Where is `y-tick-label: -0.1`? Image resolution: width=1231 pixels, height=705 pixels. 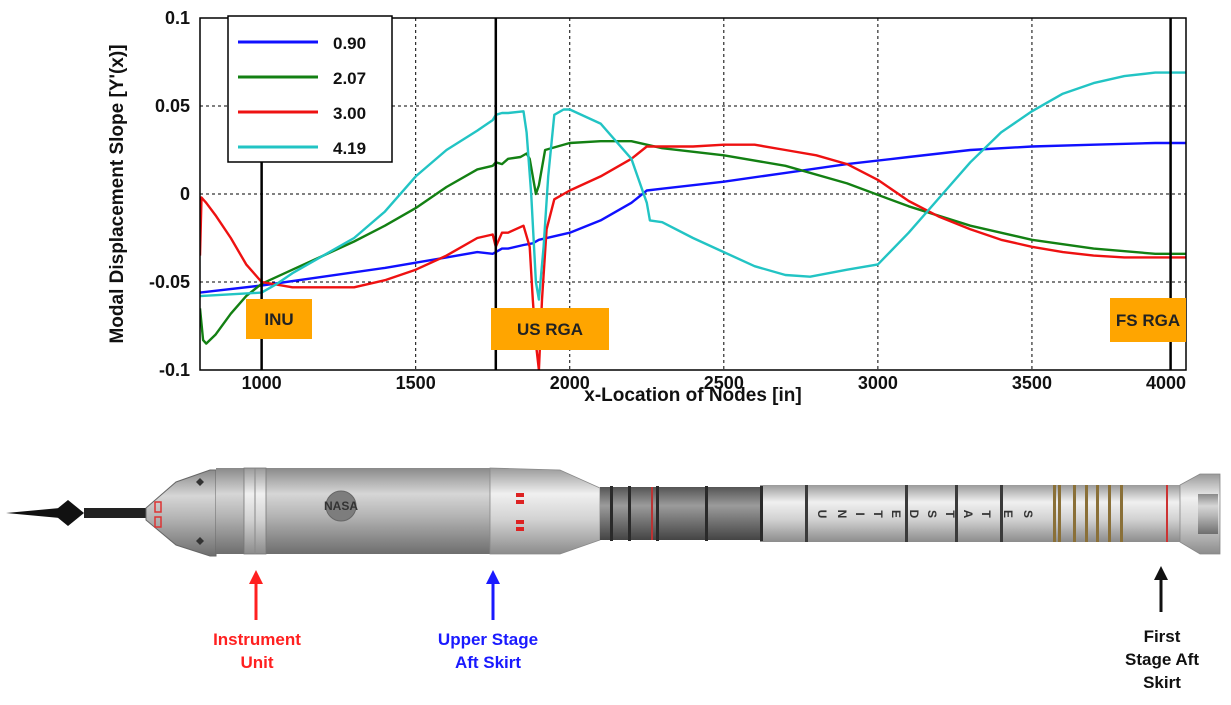
y-tick-label: -0.1 is located at coordinates (174, 370).